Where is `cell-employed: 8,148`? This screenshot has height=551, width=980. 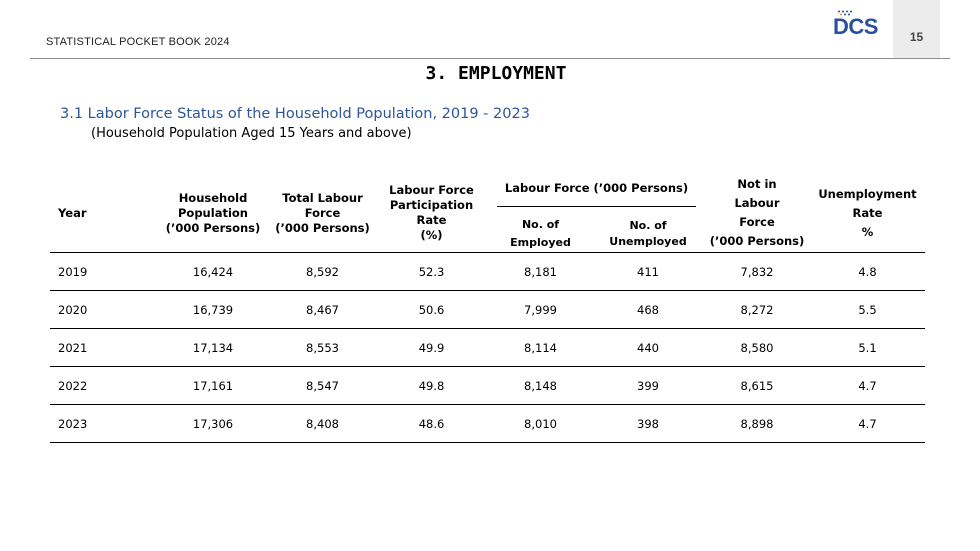 cell-employed: 8,148 is located at coordinates (540, 385).